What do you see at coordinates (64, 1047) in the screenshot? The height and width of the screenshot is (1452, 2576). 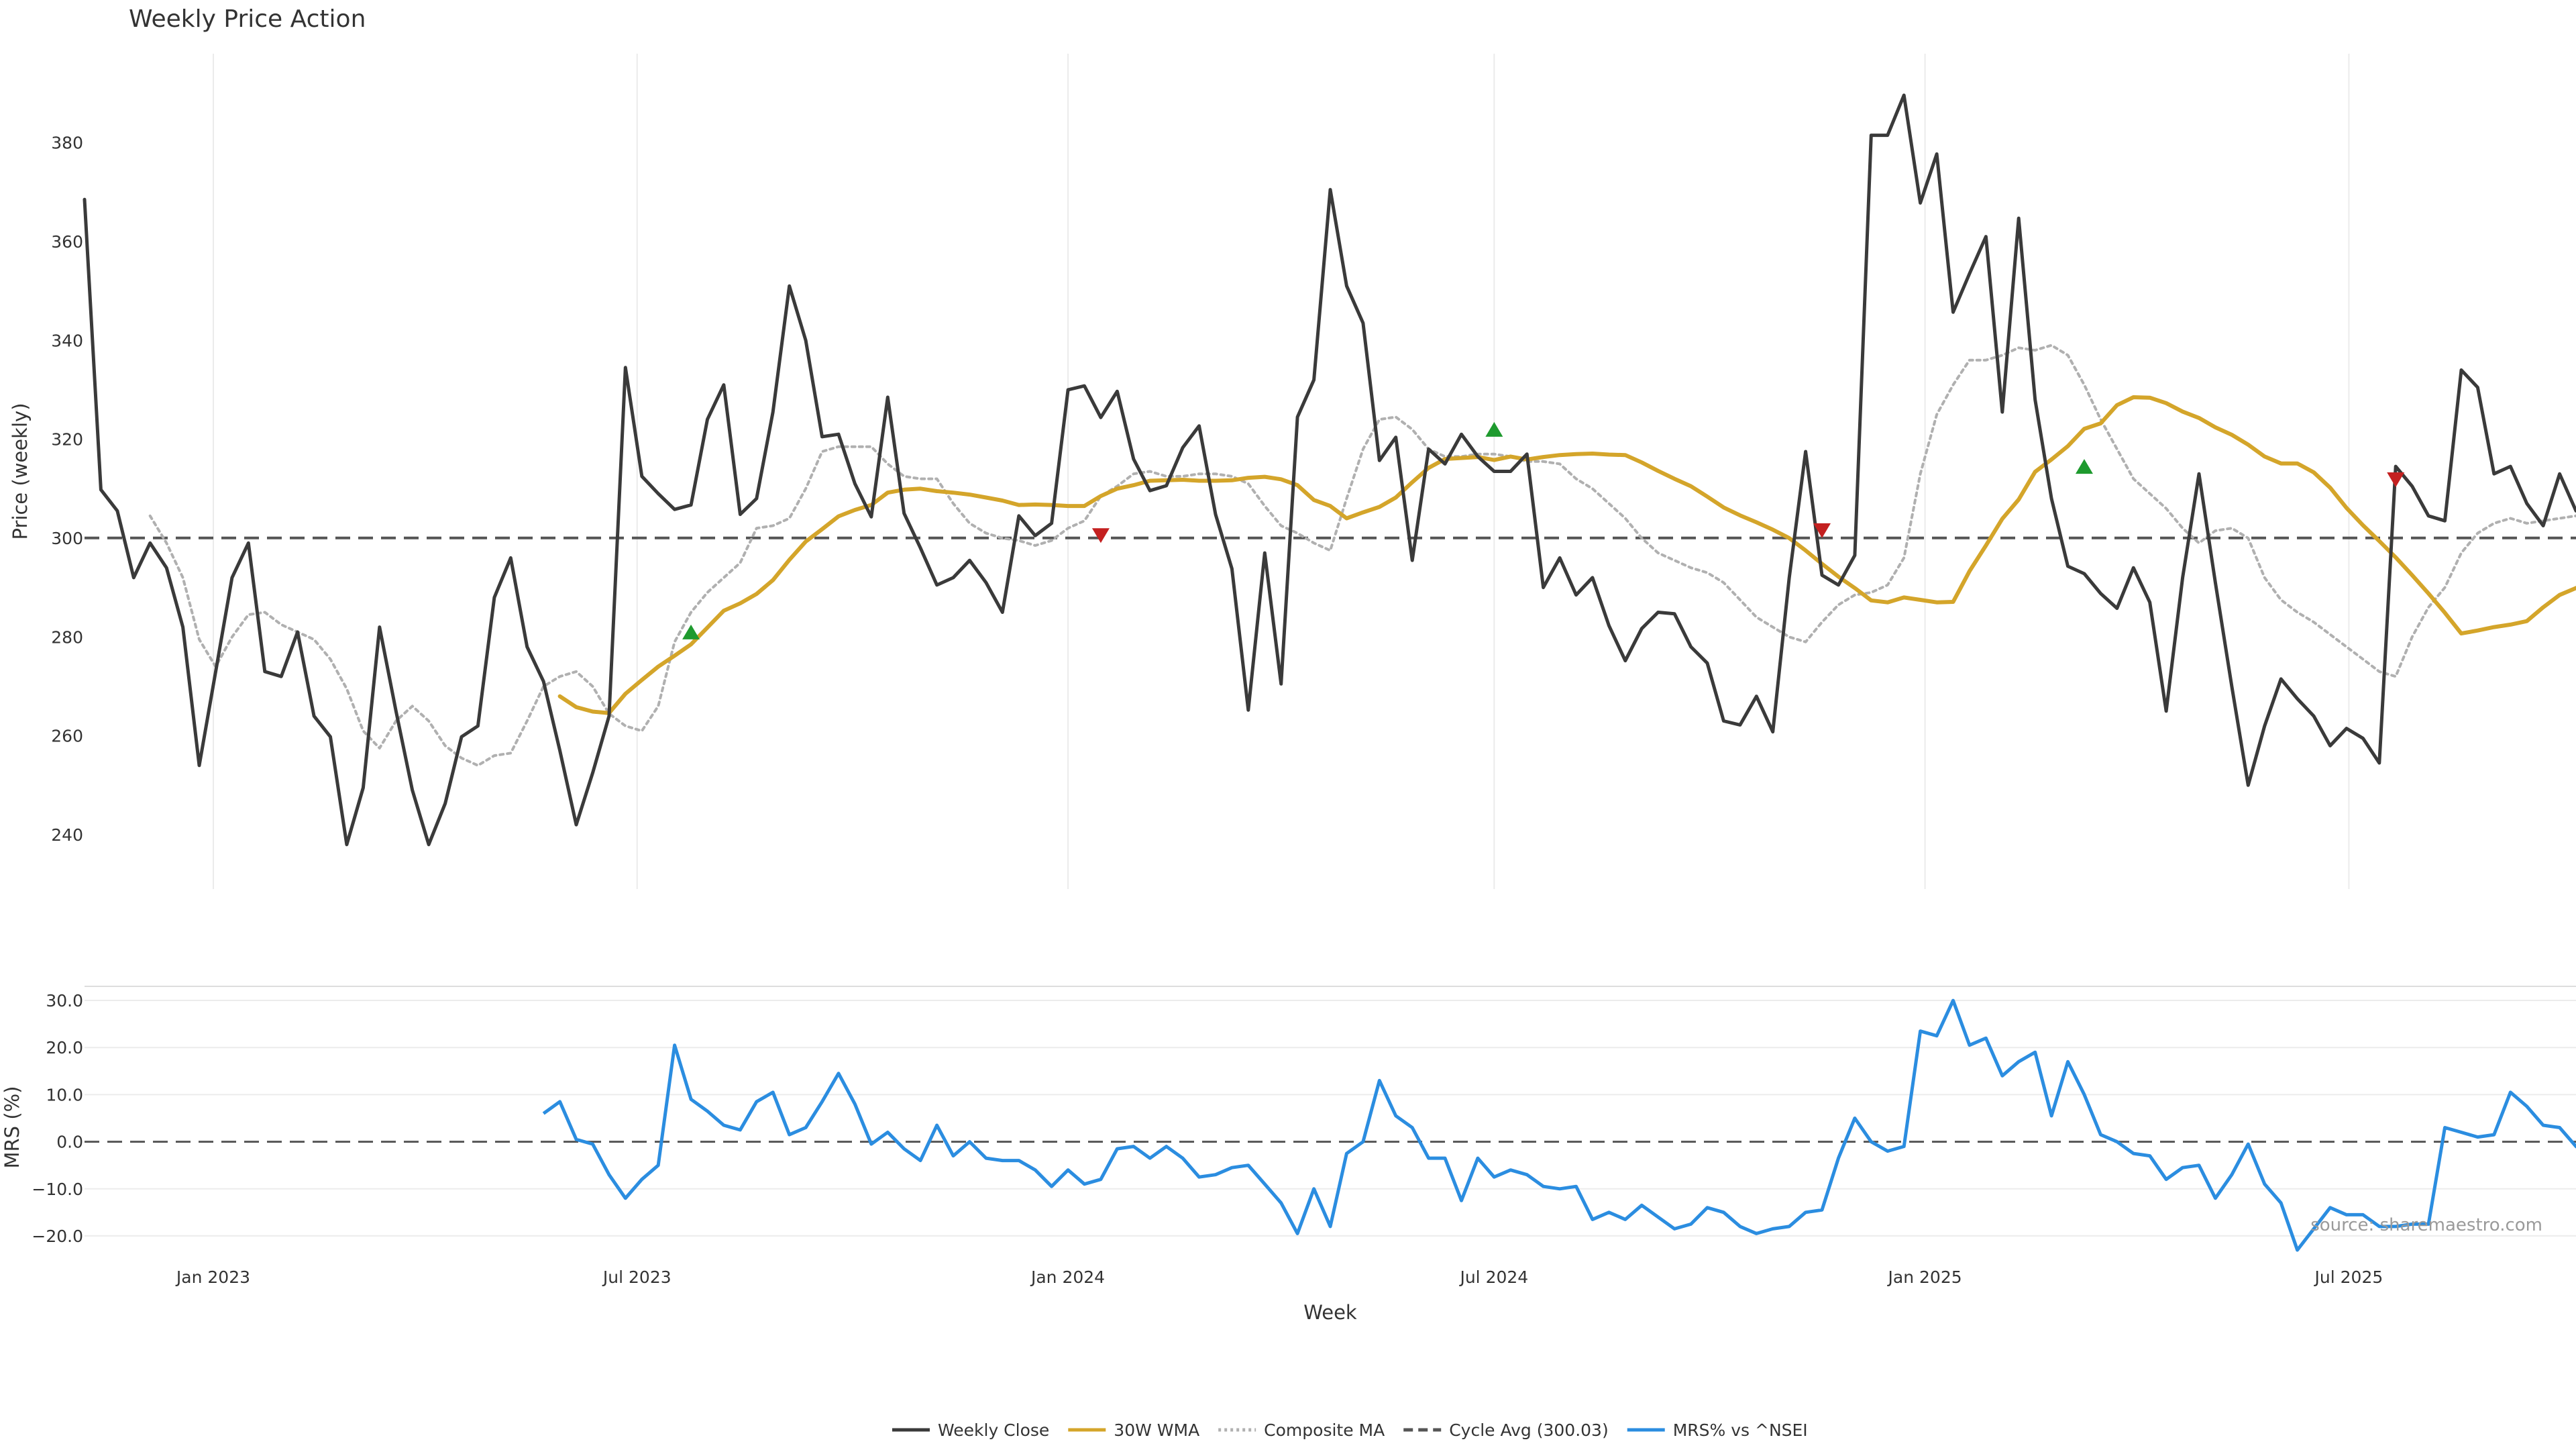 I see `mrs-tick-4: 20.0` at bounding box center [64, 1047].